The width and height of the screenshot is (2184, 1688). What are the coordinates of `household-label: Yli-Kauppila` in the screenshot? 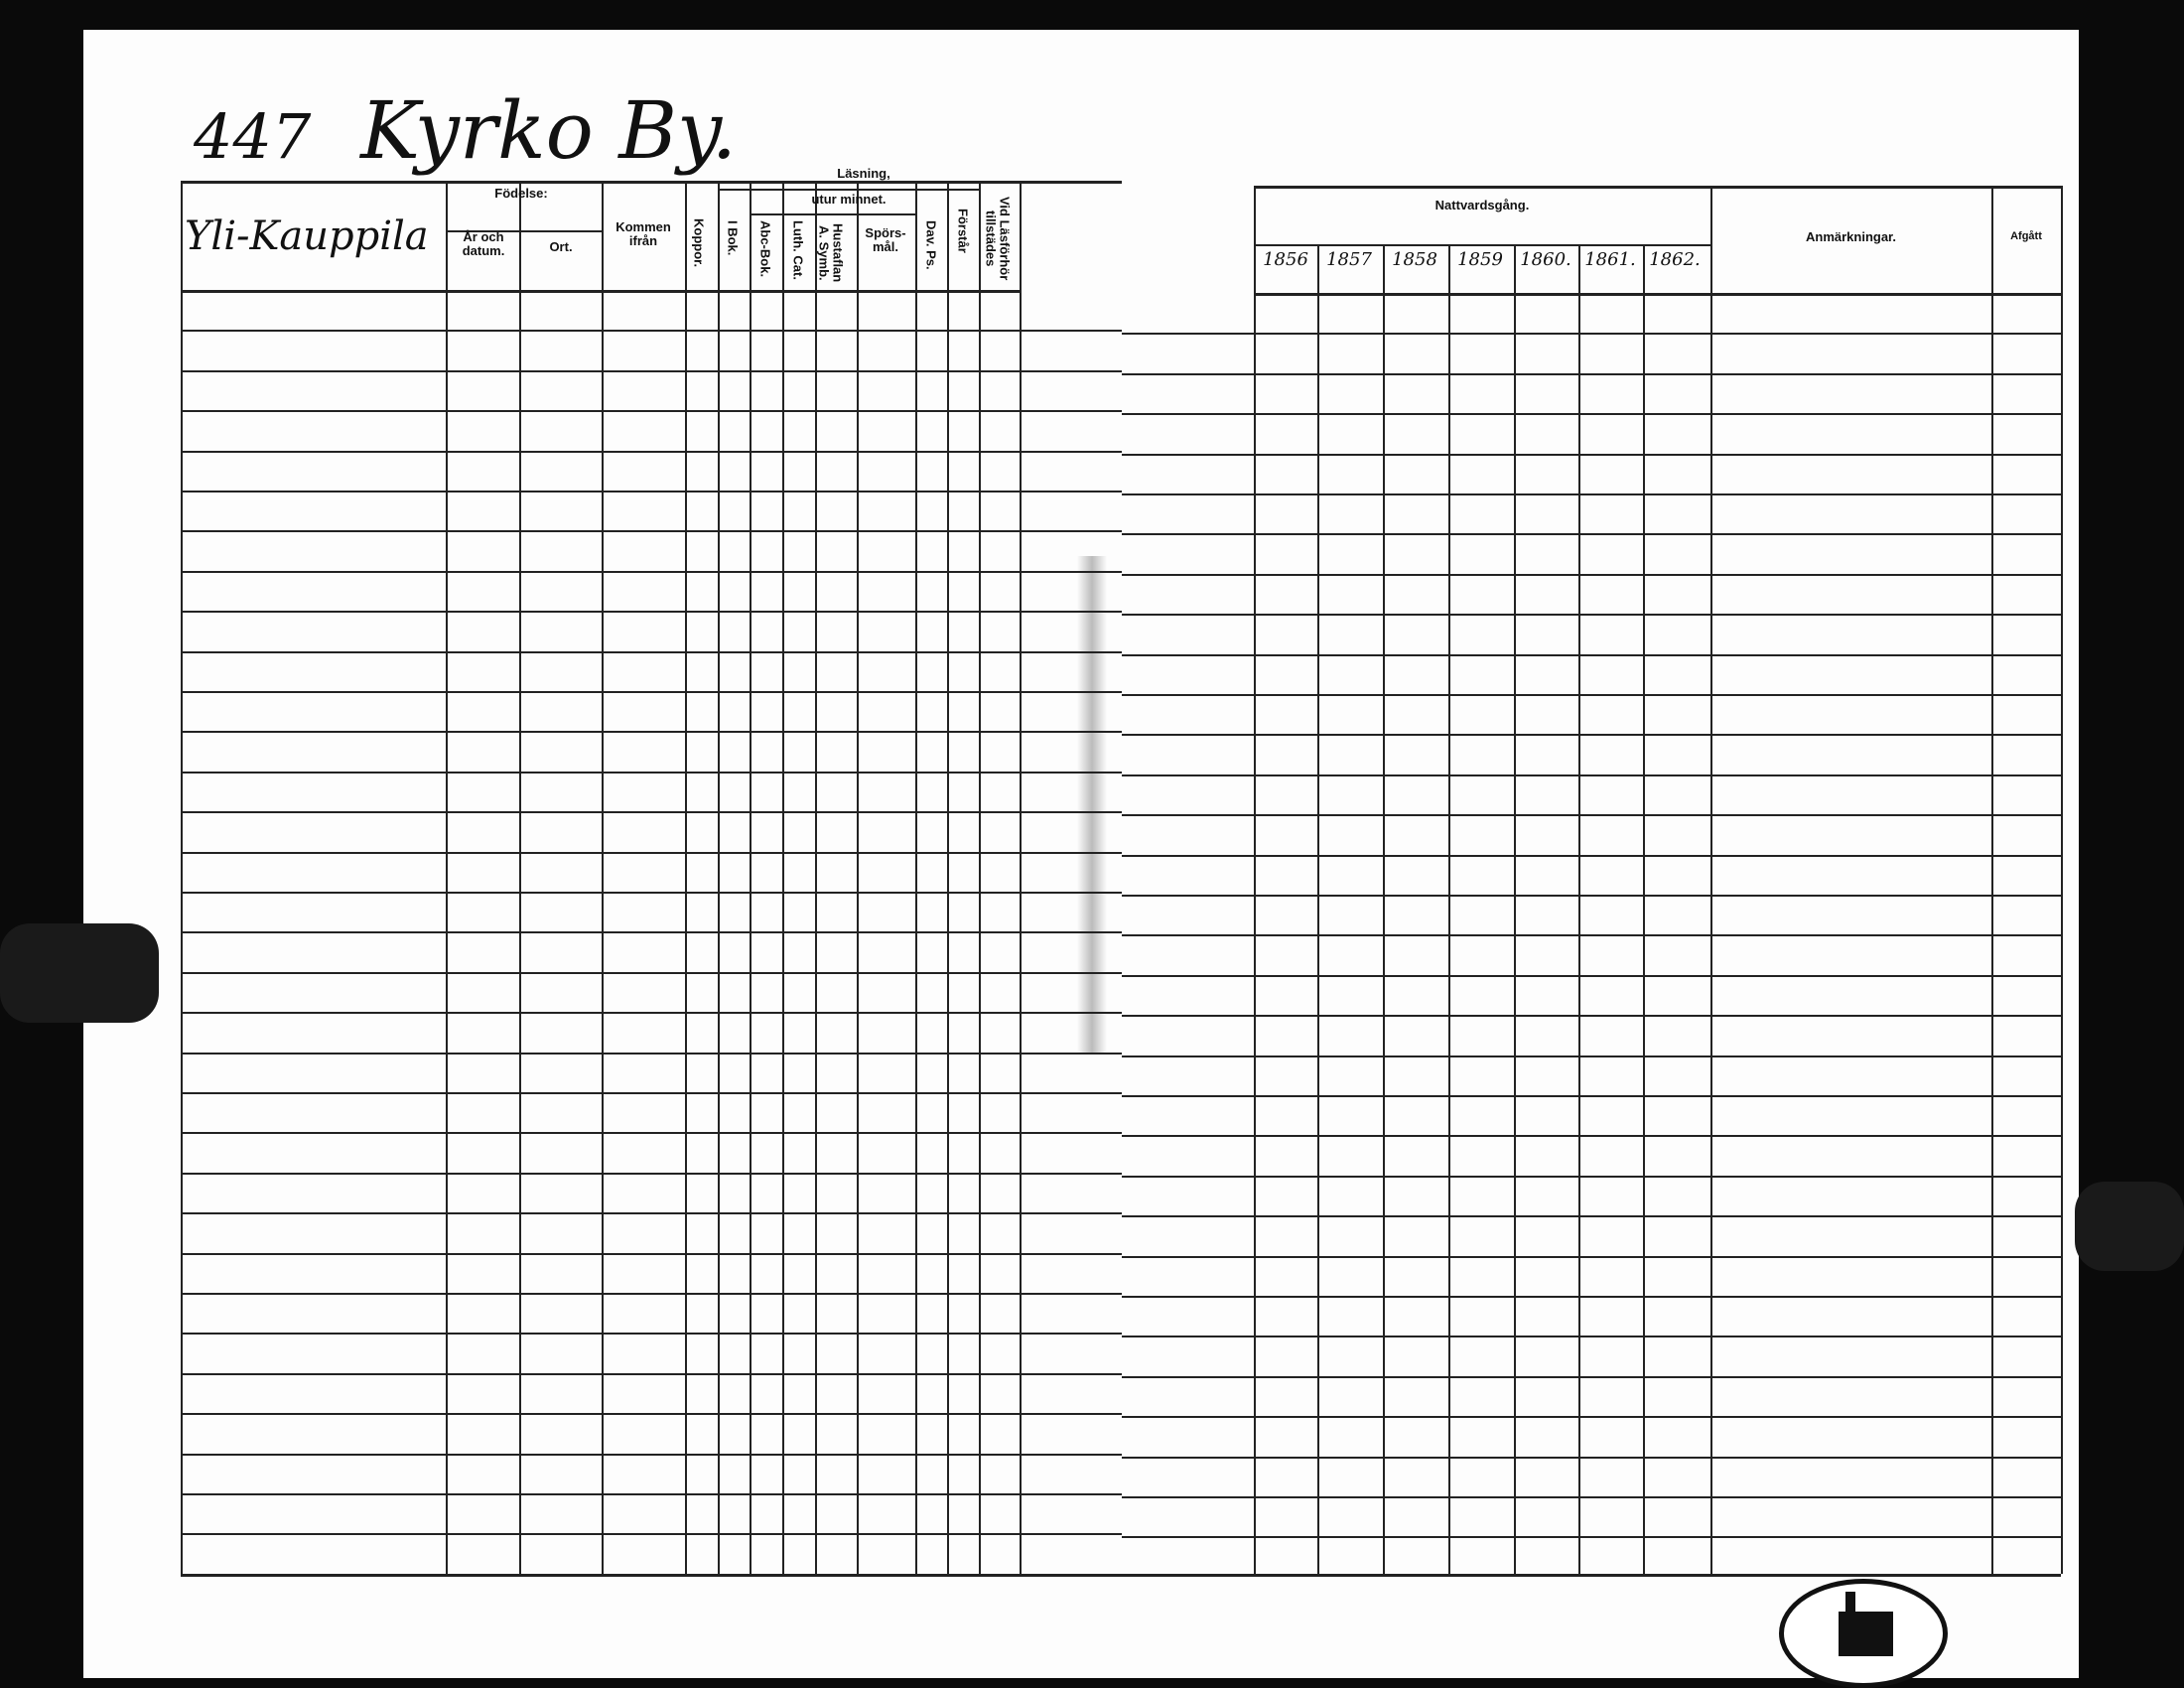 It's located at (307, 236).